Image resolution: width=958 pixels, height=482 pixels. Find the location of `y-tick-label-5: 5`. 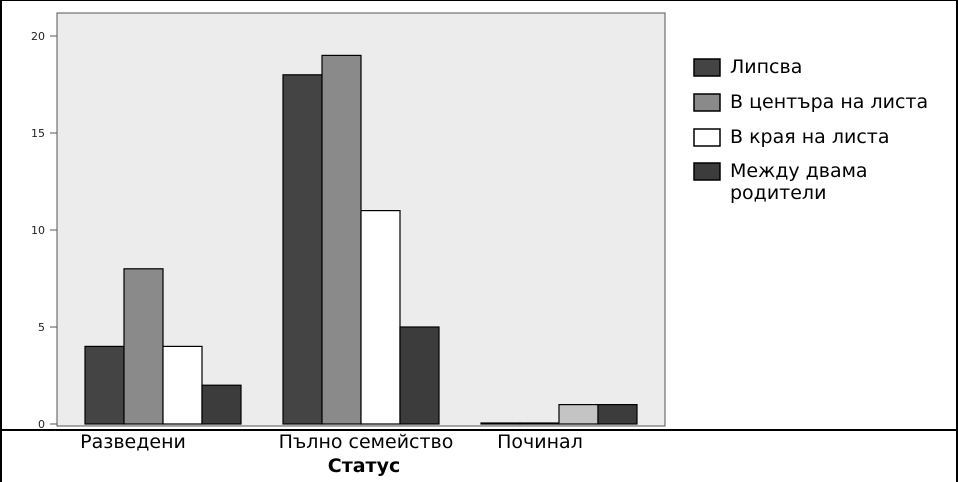

y-tick-label-5: 5 is located at coordinates (41, 327).